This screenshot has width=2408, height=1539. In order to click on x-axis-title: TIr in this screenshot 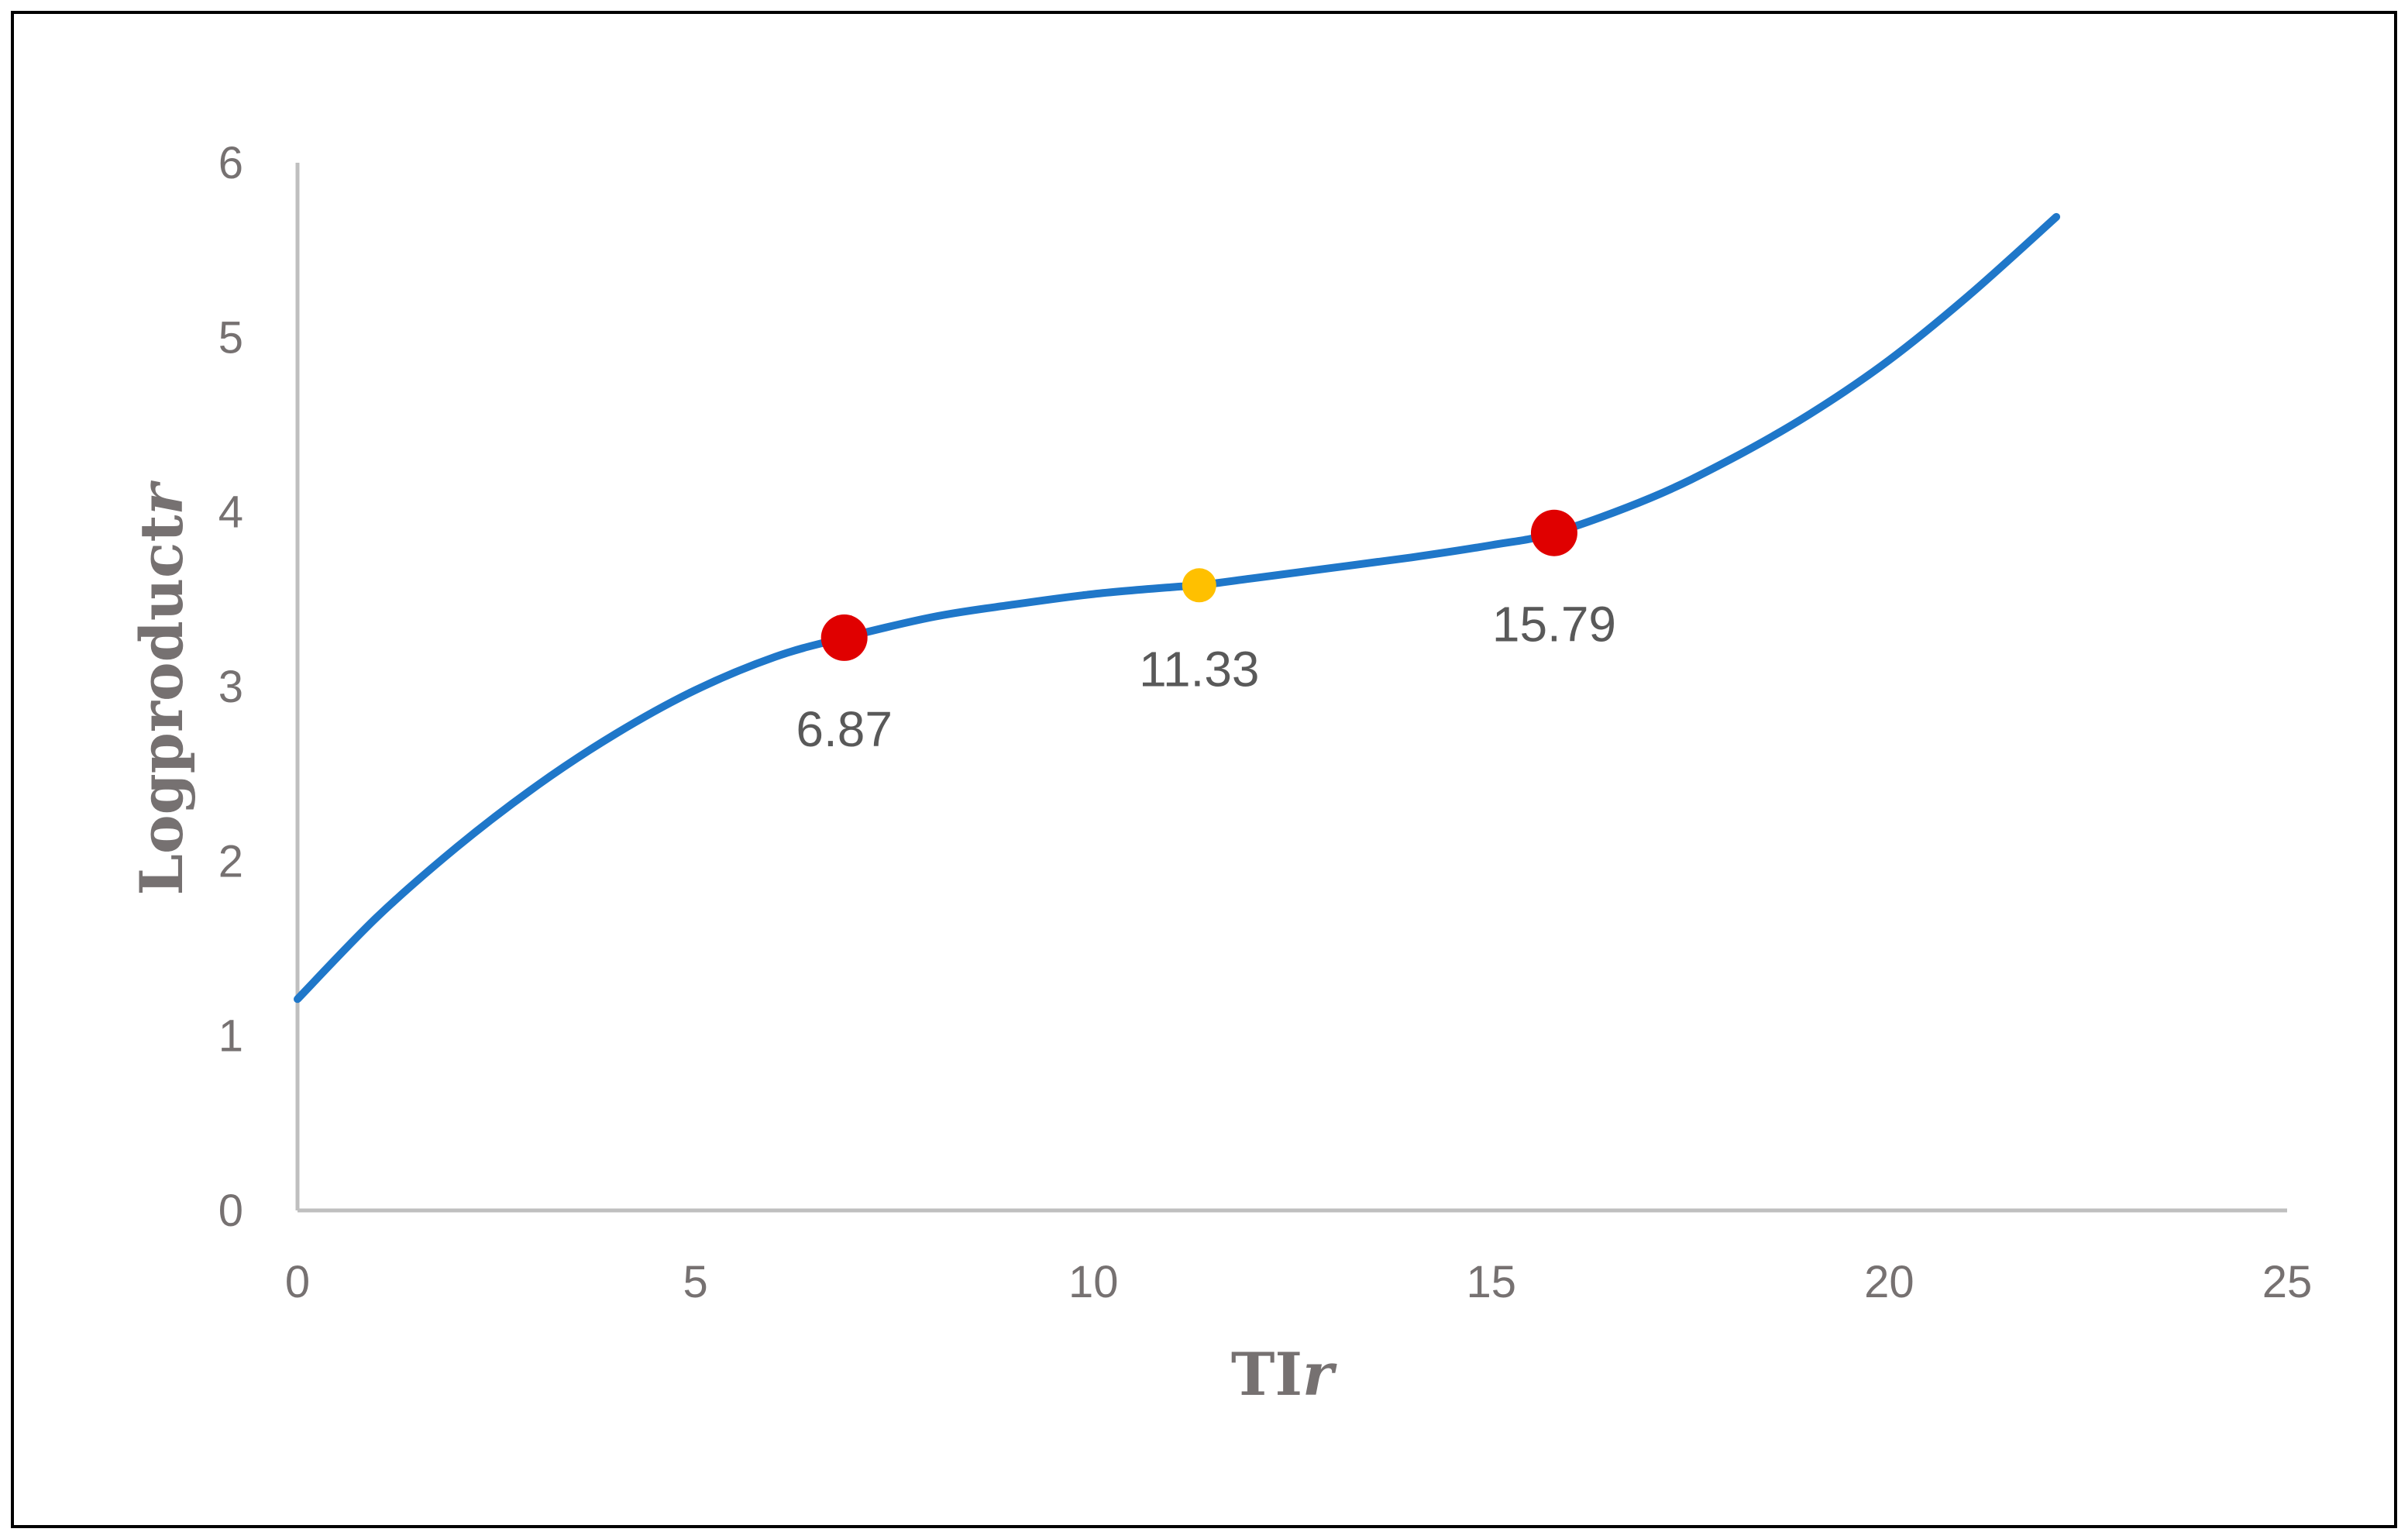, I will do `click(1284, 1374)`.